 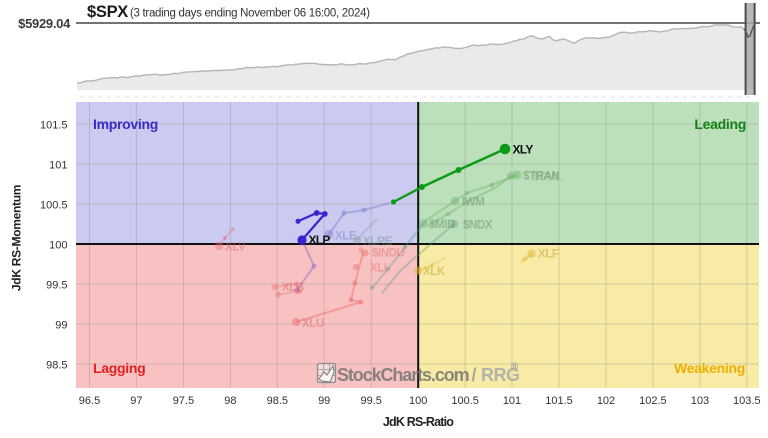 What do you see at coordinates (418, 422) in the screenshot?
I see `svg-text: JdK RS-Ratio` at bounding box center [418, 422].